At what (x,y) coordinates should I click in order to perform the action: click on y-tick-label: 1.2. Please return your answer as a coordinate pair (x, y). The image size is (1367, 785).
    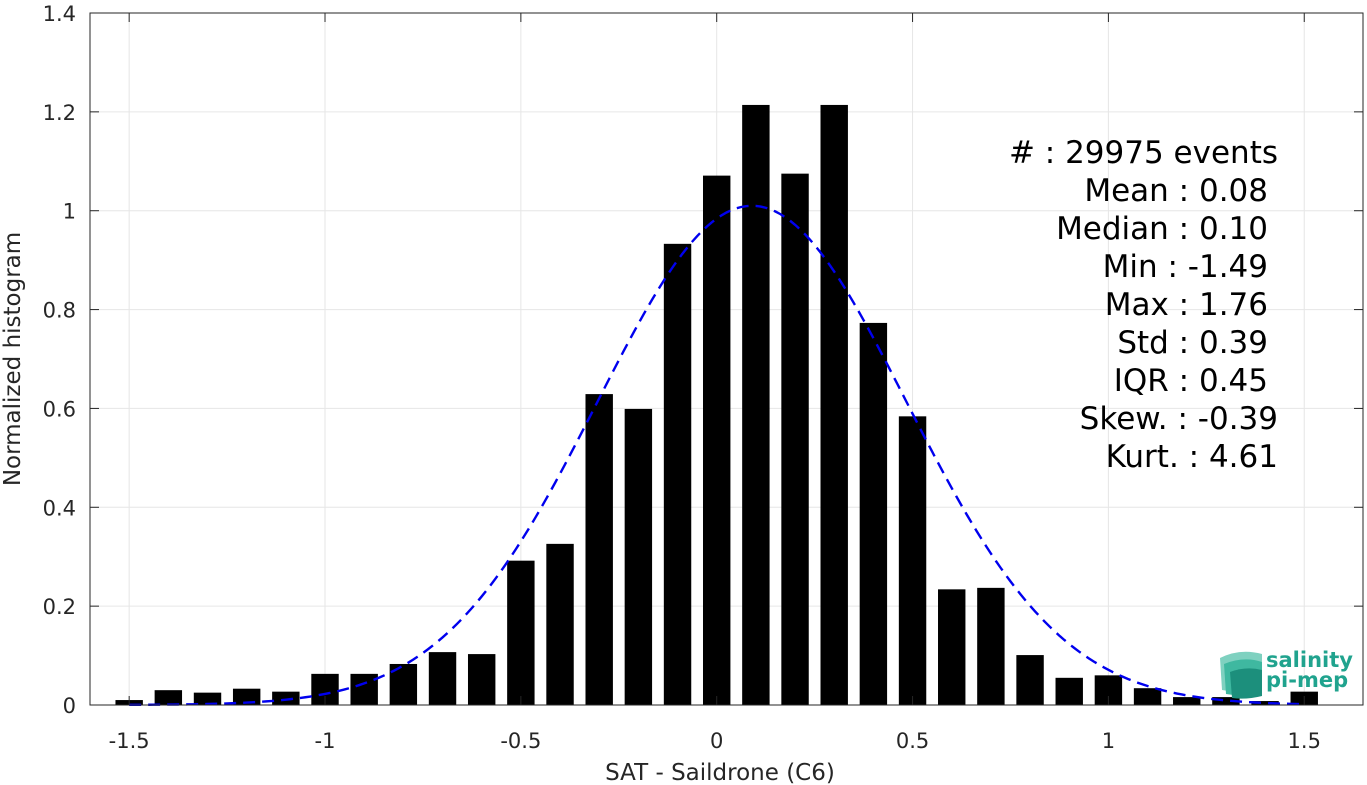
    Looking at the image, I should click on (59, 113).